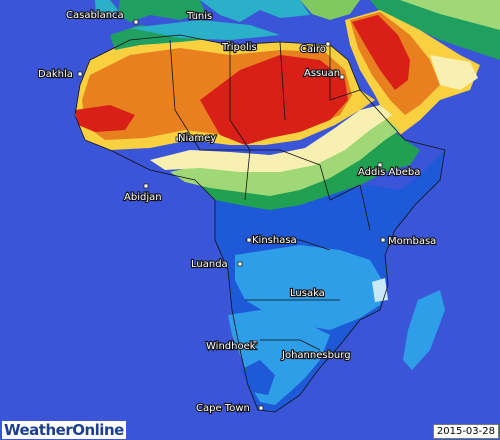  Describe the element at coordinates (38, 430) in the screenshot. I see `logo-text-weather: Weather` at that location.